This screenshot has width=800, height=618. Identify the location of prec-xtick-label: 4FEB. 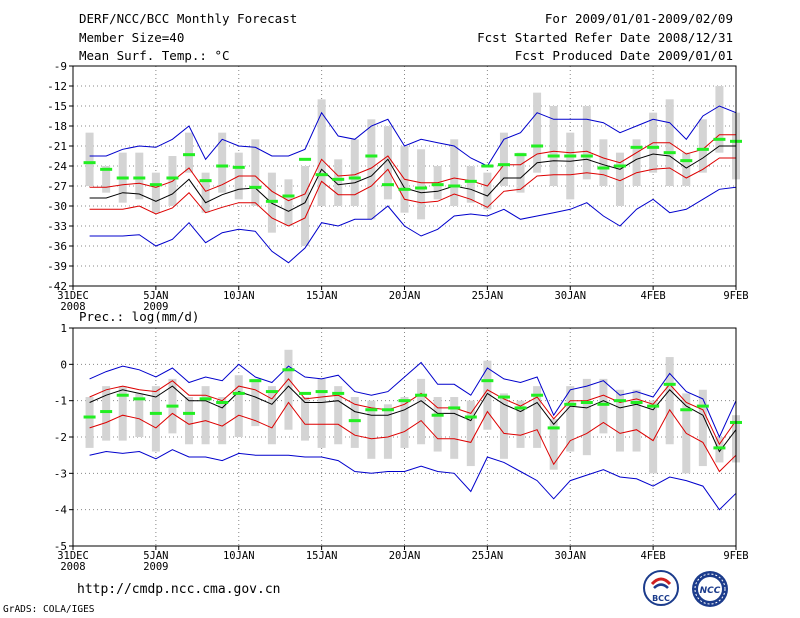
(652, 556).